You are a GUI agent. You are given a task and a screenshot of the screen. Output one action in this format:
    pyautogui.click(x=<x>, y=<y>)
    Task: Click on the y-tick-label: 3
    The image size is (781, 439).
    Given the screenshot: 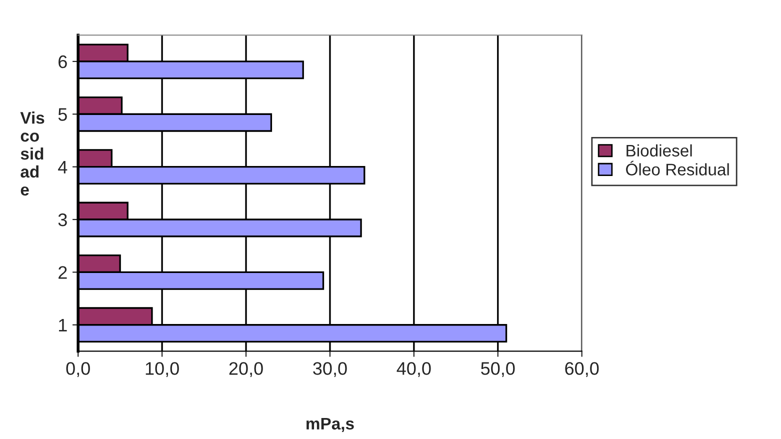 What is the action you would take?
    pyautogui.click(x=62, y=219)
    